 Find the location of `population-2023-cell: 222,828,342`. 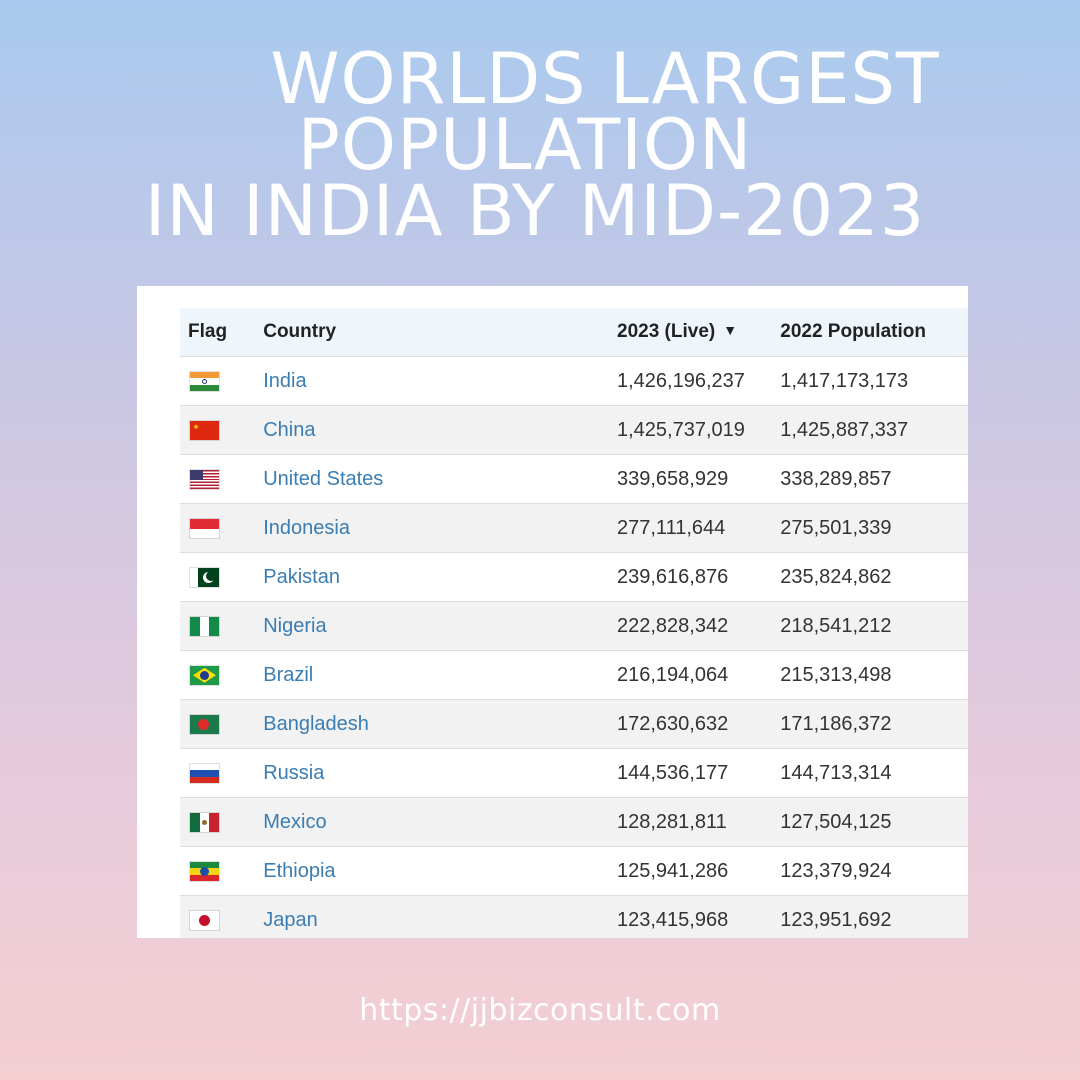

population-2023-cell: 222,828,342 is located at coordinates (699, 626).